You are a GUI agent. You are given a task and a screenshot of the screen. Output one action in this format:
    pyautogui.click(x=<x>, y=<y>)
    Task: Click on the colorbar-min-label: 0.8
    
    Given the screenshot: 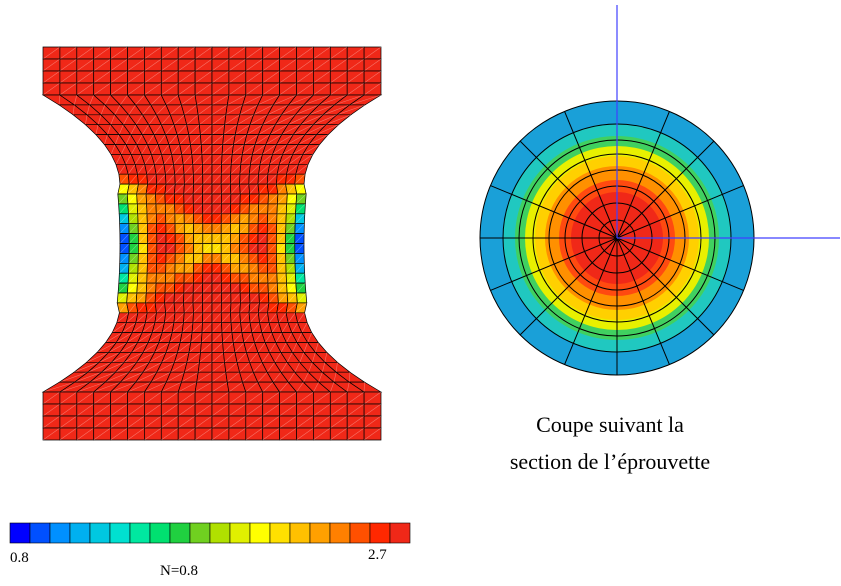 What is the action you would take?
    pyautogui.click(x=19, y=558)
    